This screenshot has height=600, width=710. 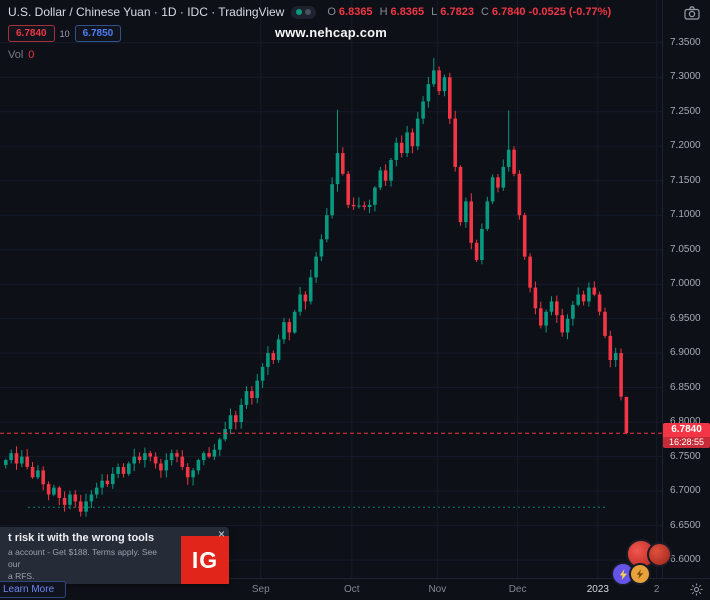 What do you see at coordinates (221, 534) in the screenshot?
I see `close-icon: ×` at bounding box center [221, 534].